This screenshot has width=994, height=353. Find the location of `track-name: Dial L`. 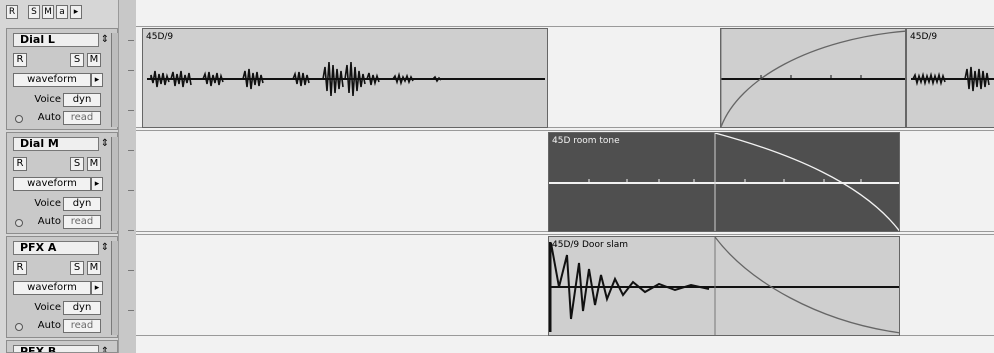

track-name: Dial L is located at coordinates (56, 40).